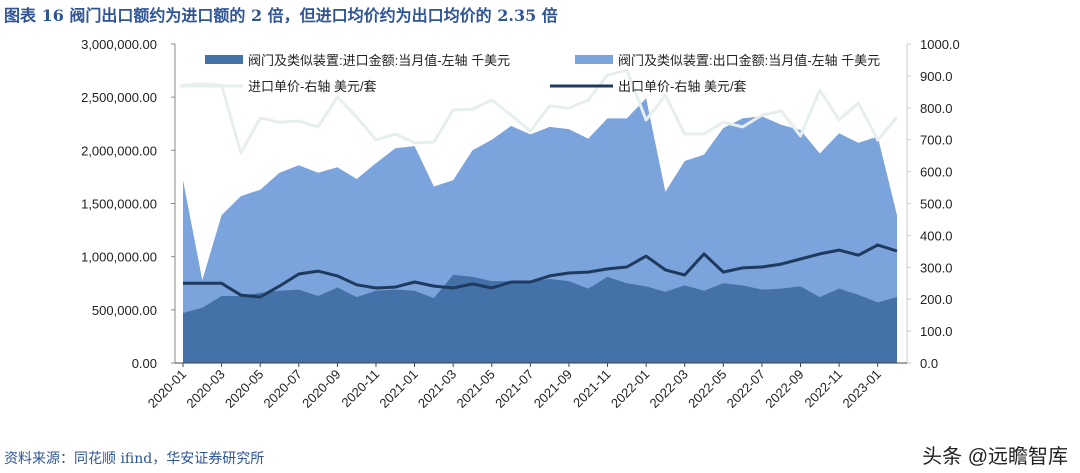 The width and height of the screenshot is (1080, 473). Describe the element at coordinates (119, 257) in the screenshot. I see `left-tick-label: 1,000,000.00` at that location.